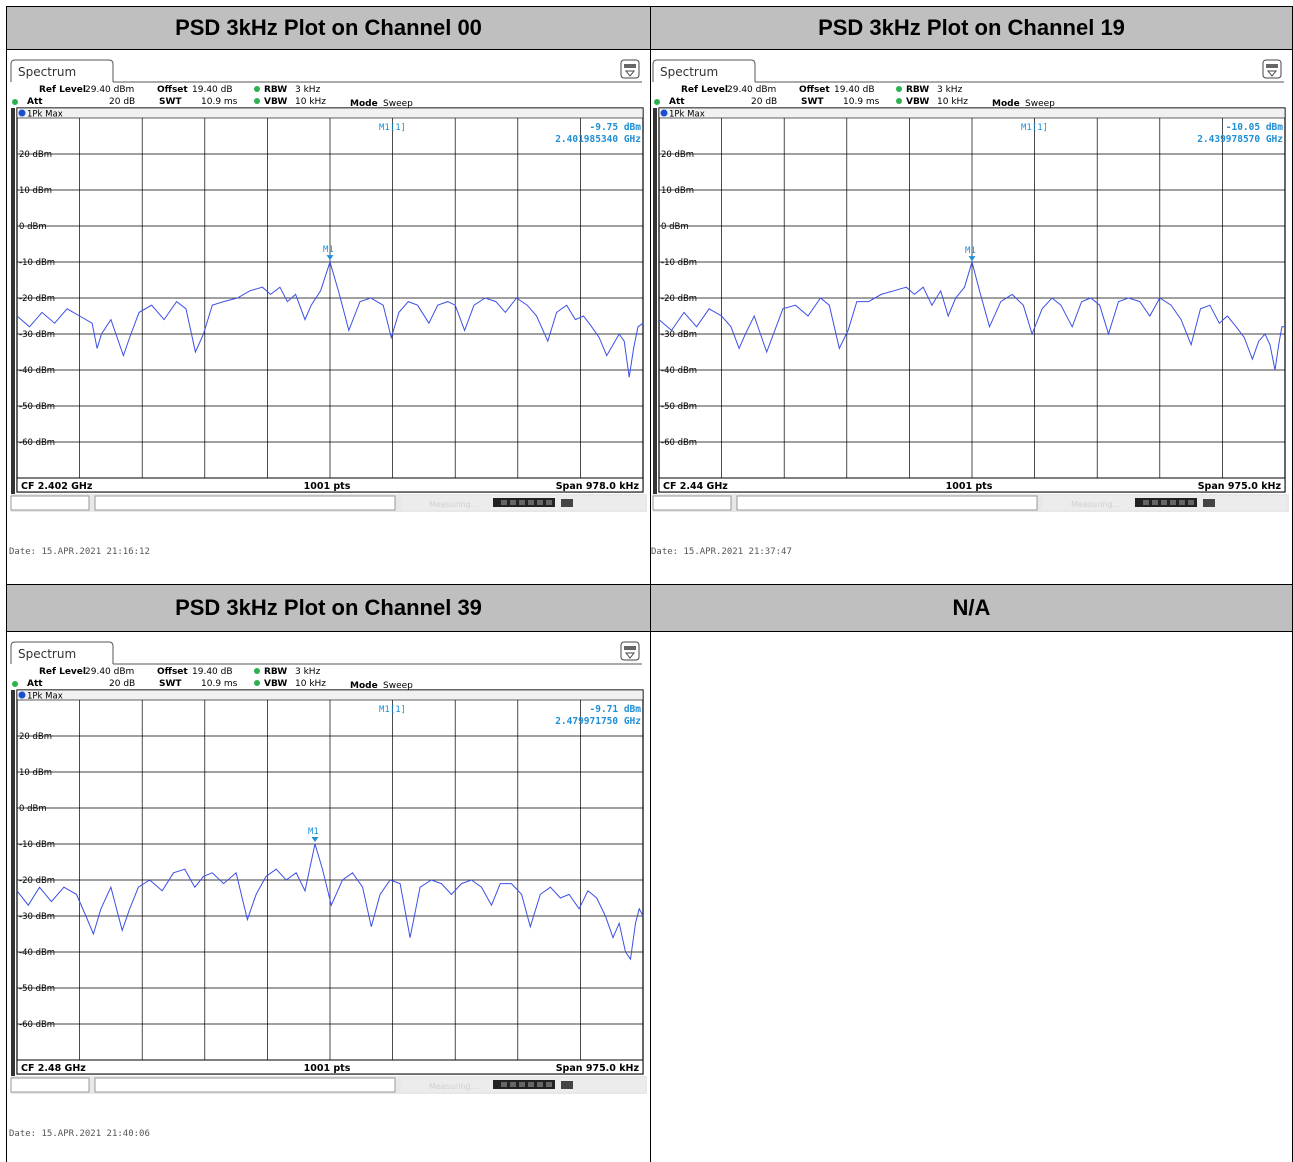 The height and width of the screenshot is (1162, 1293). Describe the element at coordinates (598, 486) in the screenshot. I see `span-value: Span 978.0 kHz` at that location.